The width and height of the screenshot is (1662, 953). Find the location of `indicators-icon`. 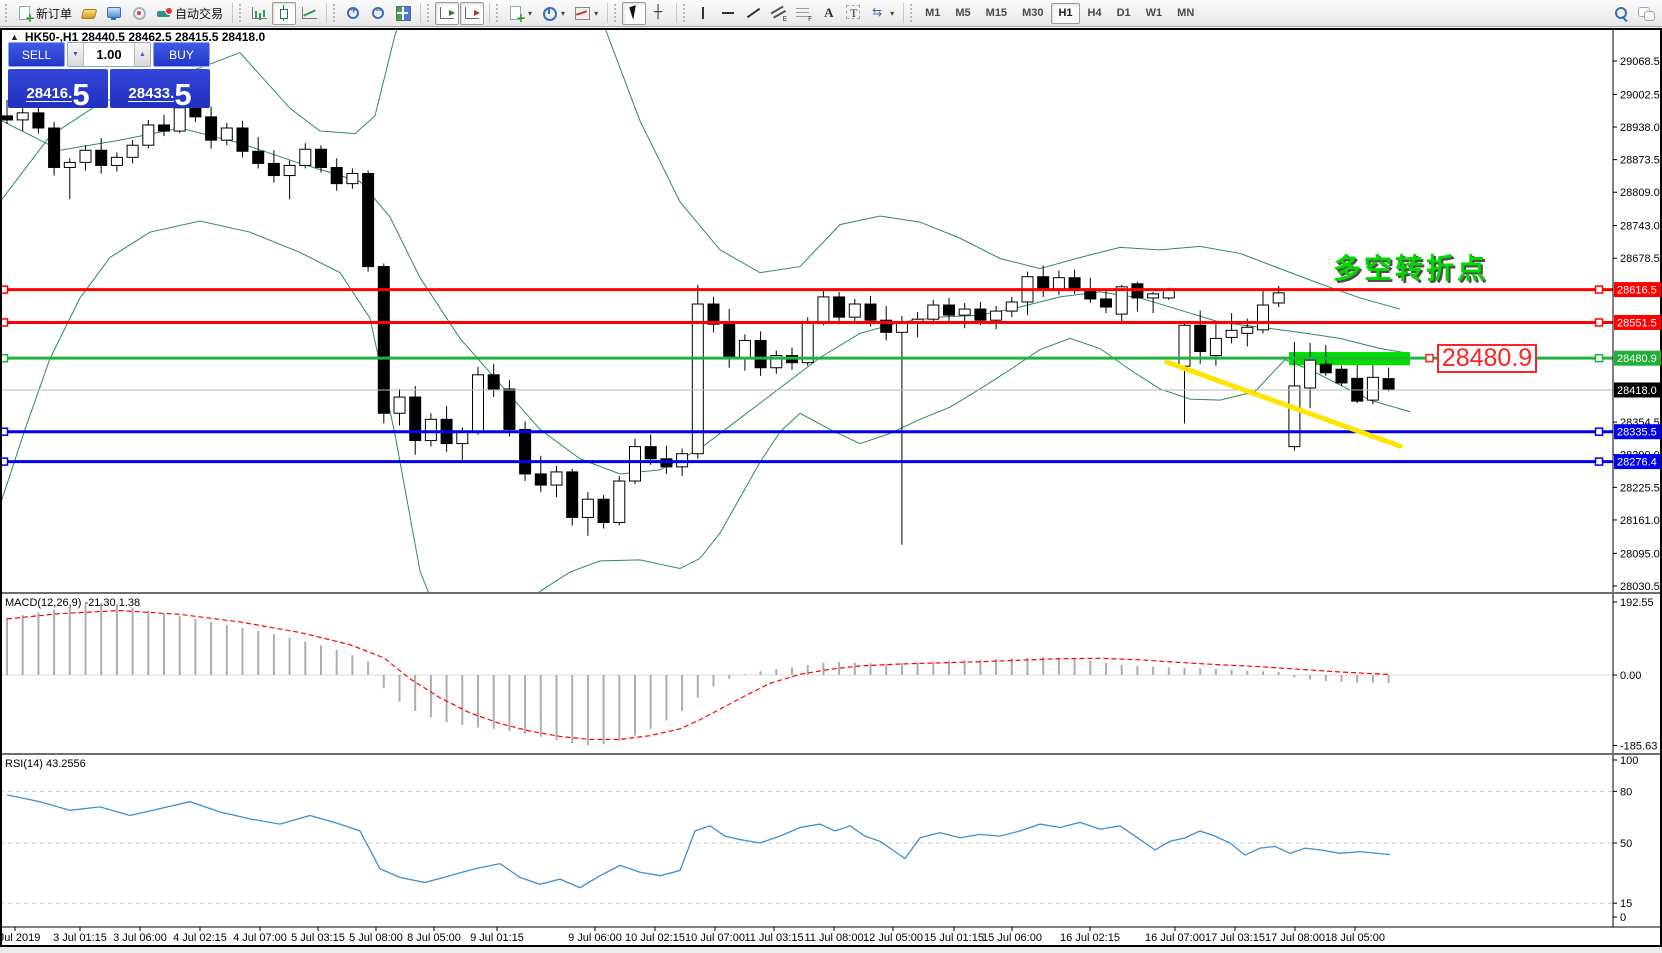

indicators-icon is located at coordinates (582, 13).